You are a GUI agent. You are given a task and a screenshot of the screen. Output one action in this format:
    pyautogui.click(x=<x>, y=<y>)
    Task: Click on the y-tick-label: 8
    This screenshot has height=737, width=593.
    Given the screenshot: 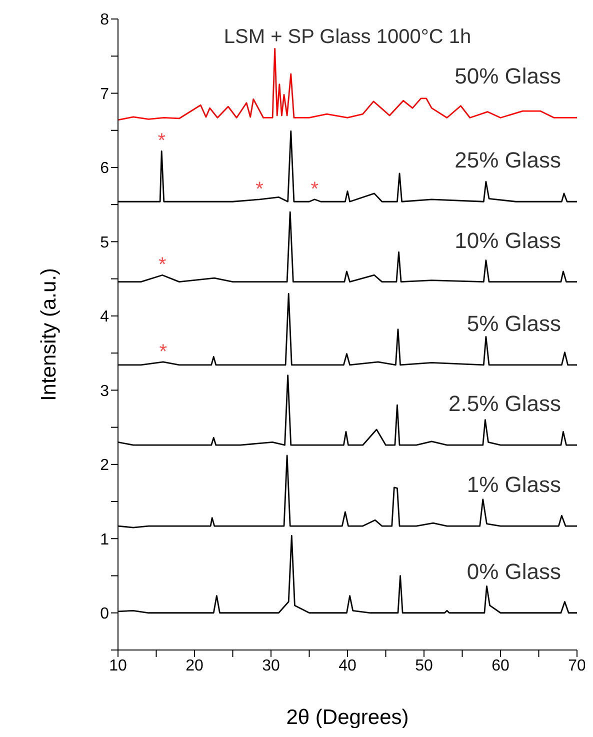 What is the action you would take?
    pyautogui.click(x=105, y=20)
    